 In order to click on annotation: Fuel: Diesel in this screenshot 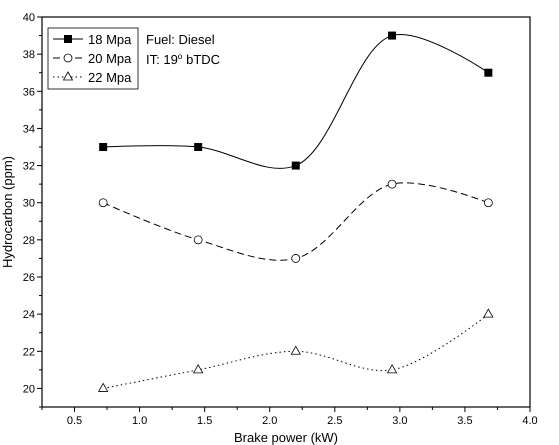, I will do `click(180, 39)`.